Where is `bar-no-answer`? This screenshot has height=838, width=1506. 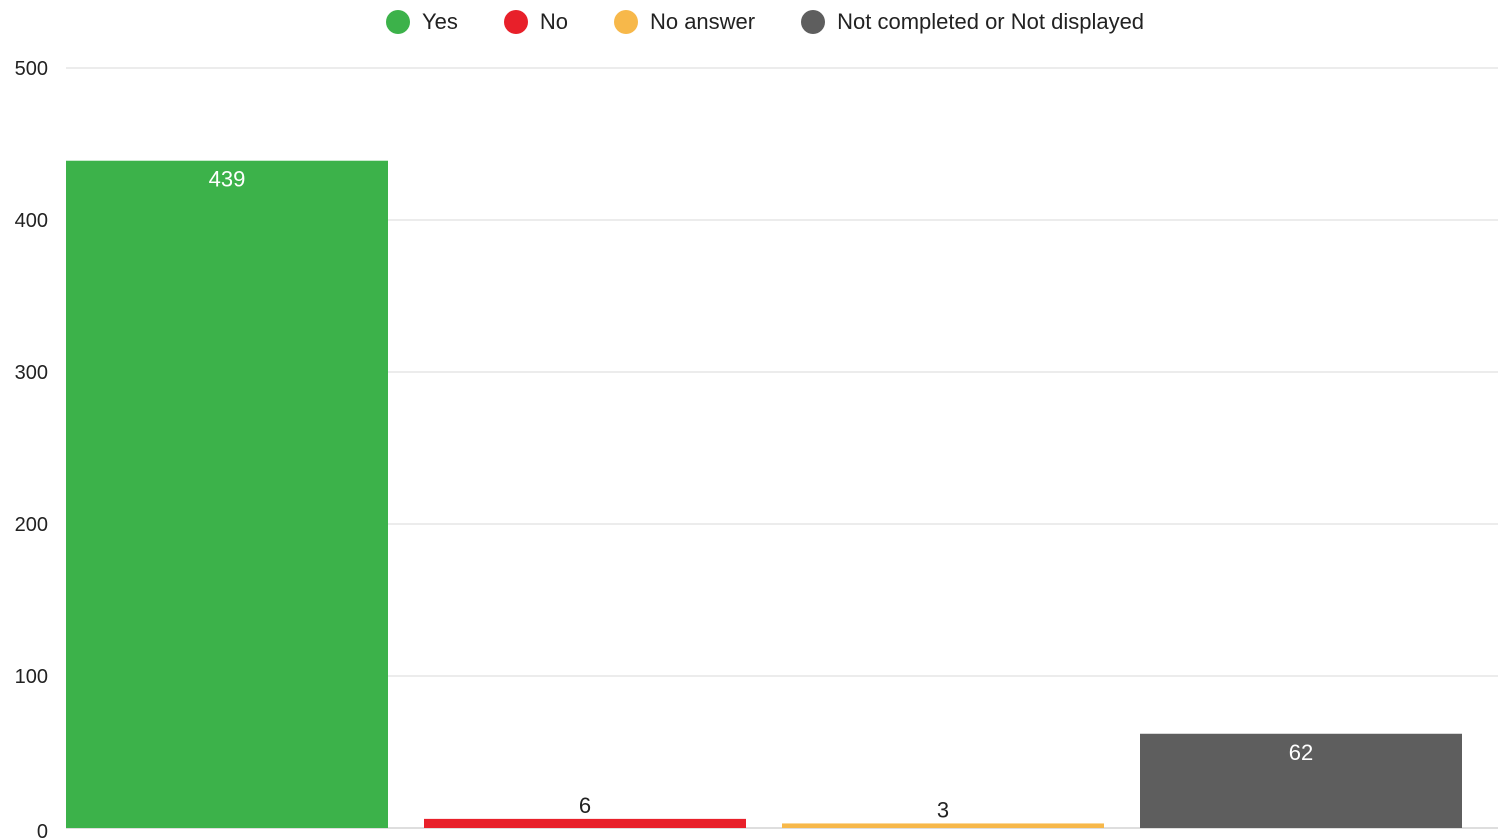
bar-no-answer is located at coordinates (943, 825).